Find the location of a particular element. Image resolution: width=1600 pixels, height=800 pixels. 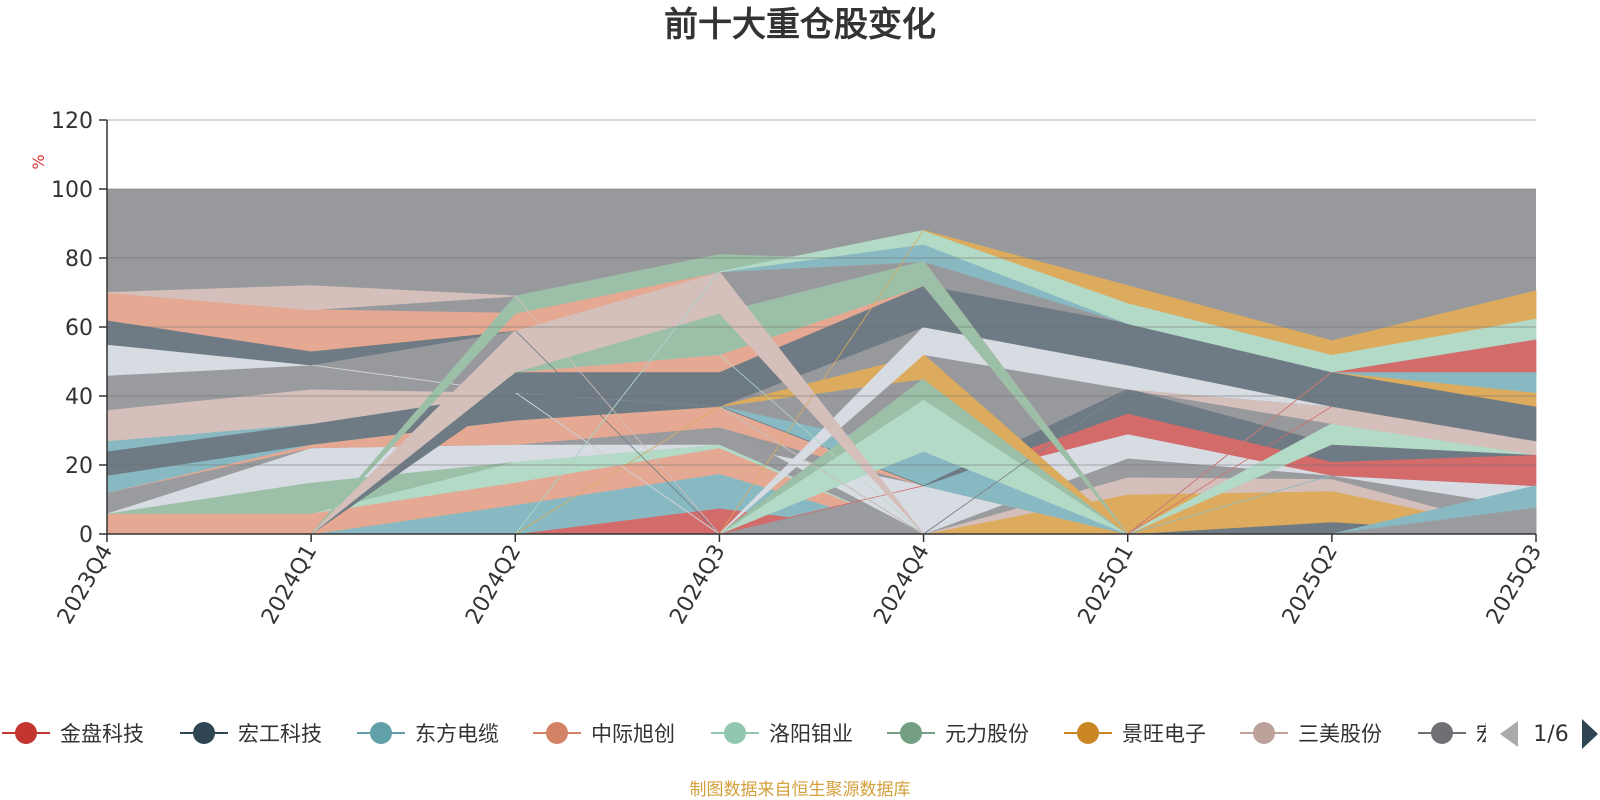

x-tick-label: 2023Q4 is located at coordinates (85, 585).